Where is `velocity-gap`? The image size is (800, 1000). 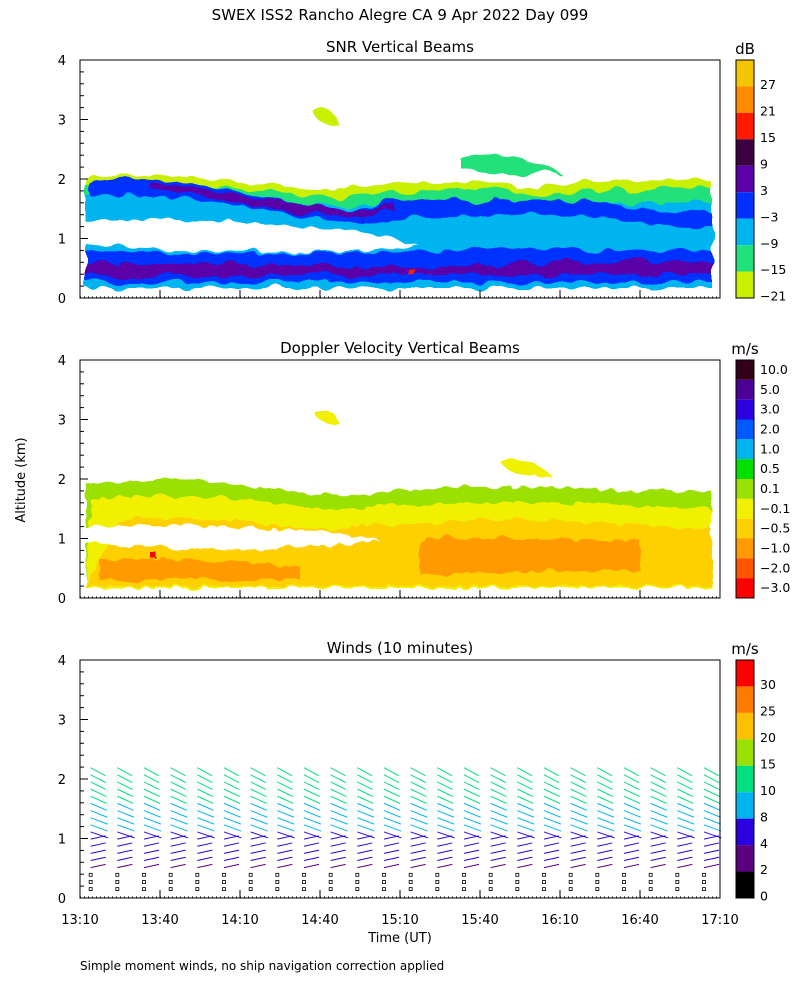 velocity-gap is located at coordinates (233, 537).